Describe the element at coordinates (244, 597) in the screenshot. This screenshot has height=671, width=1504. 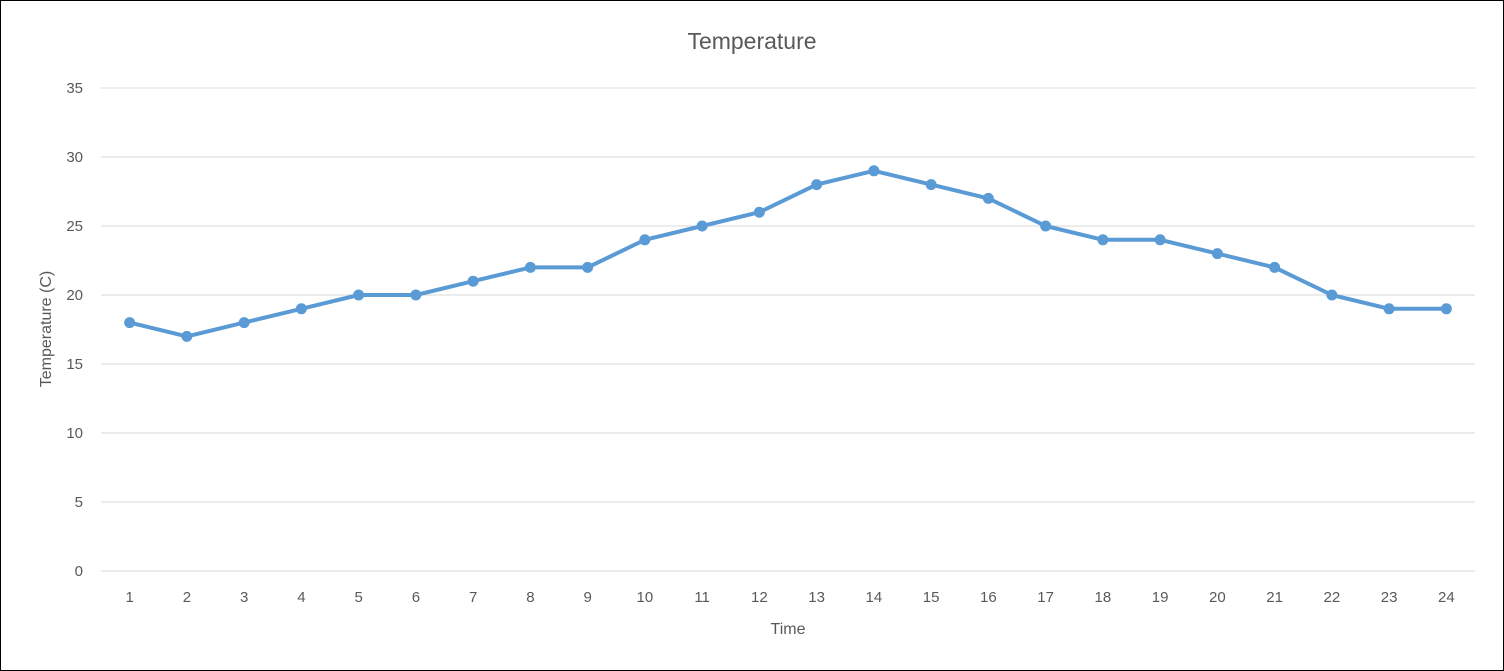
I see `x-tick-label: 3` at that location.